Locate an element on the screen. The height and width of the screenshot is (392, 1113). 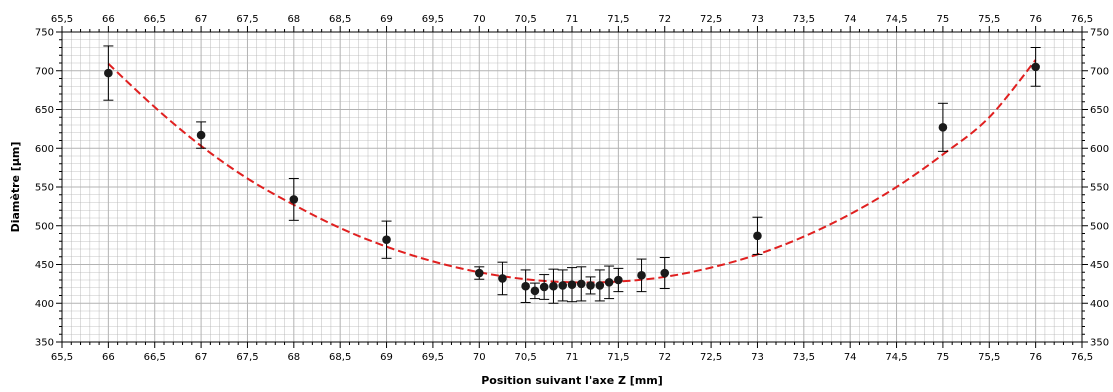
x-tick-label-bottom: 74 is located at coordinates (850, 357).